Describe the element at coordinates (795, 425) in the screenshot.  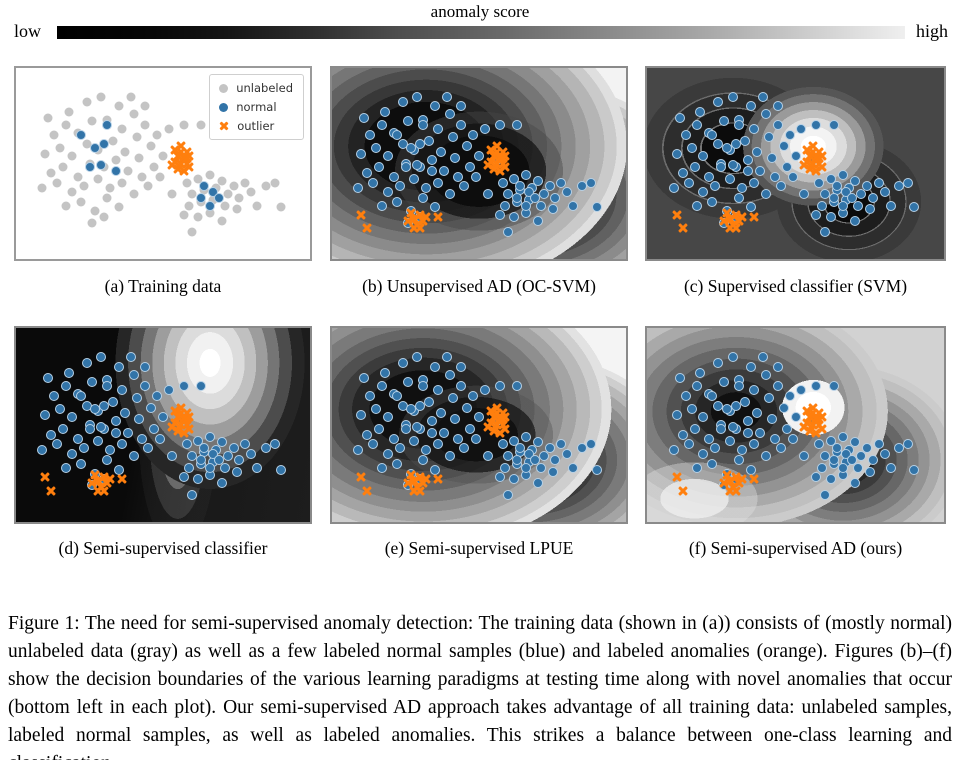
I see `panel-f-semisupervised-ad-plot` at that location.